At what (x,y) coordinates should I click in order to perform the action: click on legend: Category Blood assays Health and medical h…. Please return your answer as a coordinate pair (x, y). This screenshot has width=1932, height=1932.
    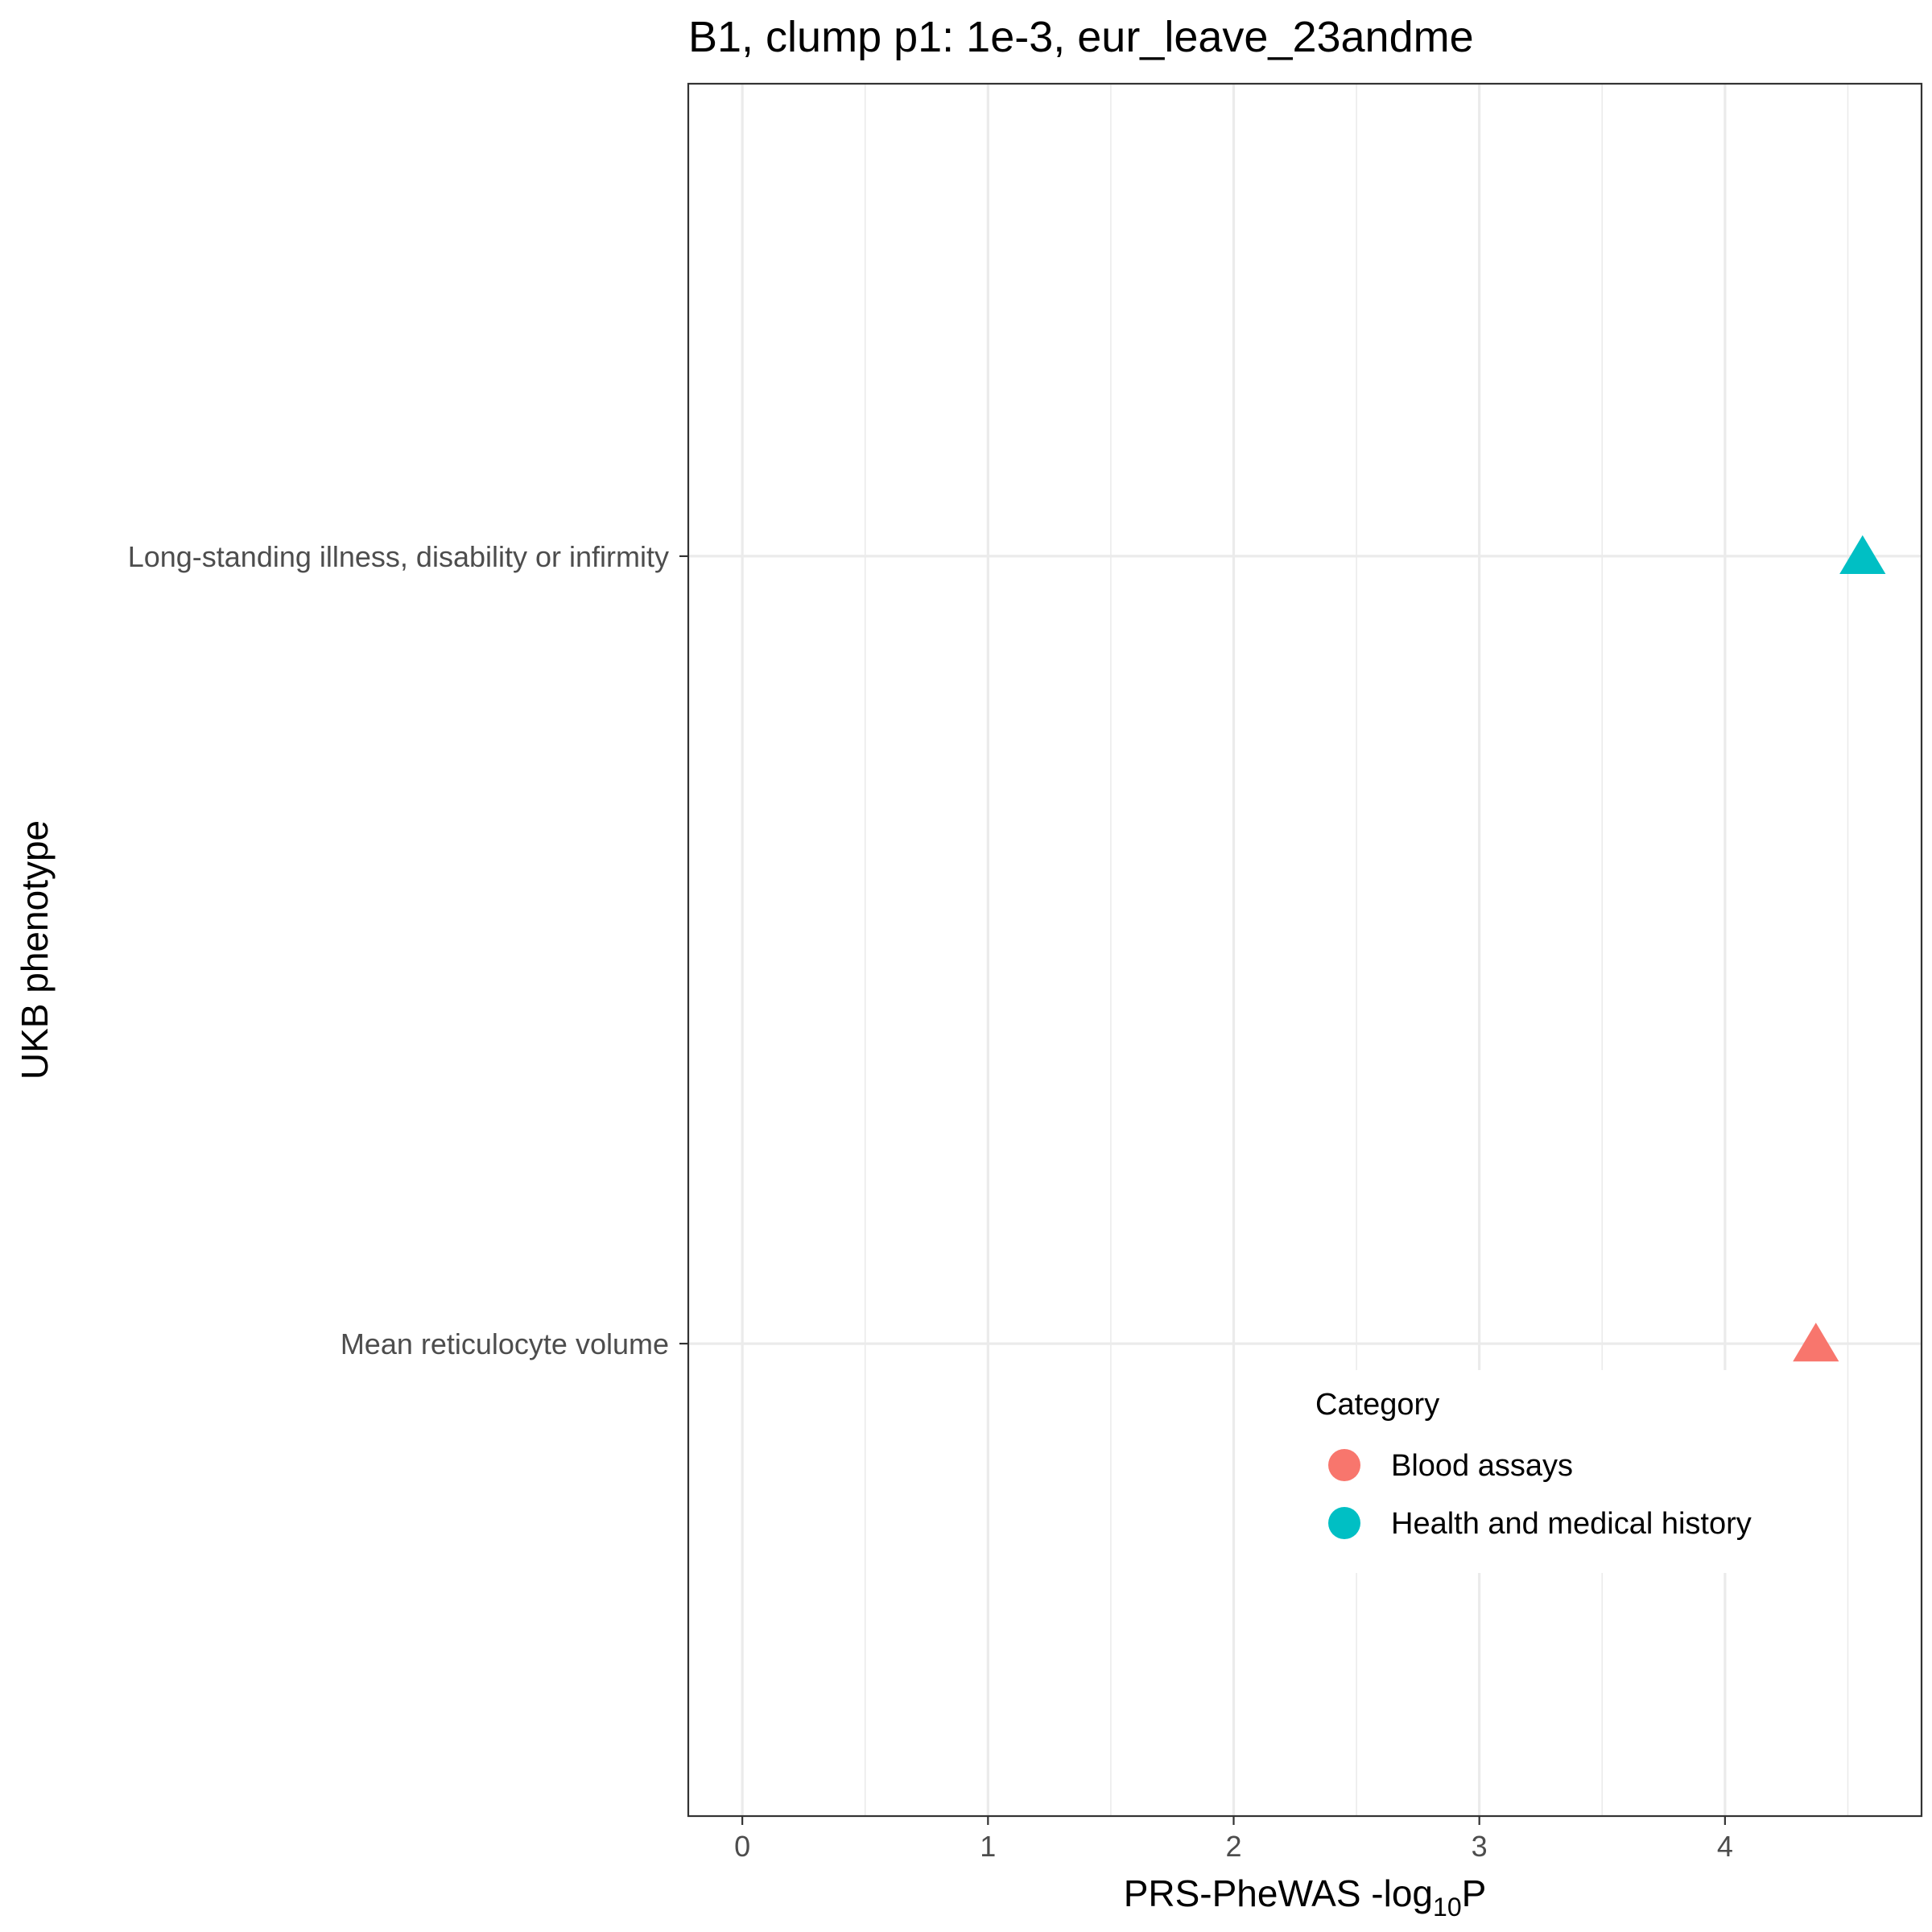
    Looking at the image, I should click on (1555, 1471).